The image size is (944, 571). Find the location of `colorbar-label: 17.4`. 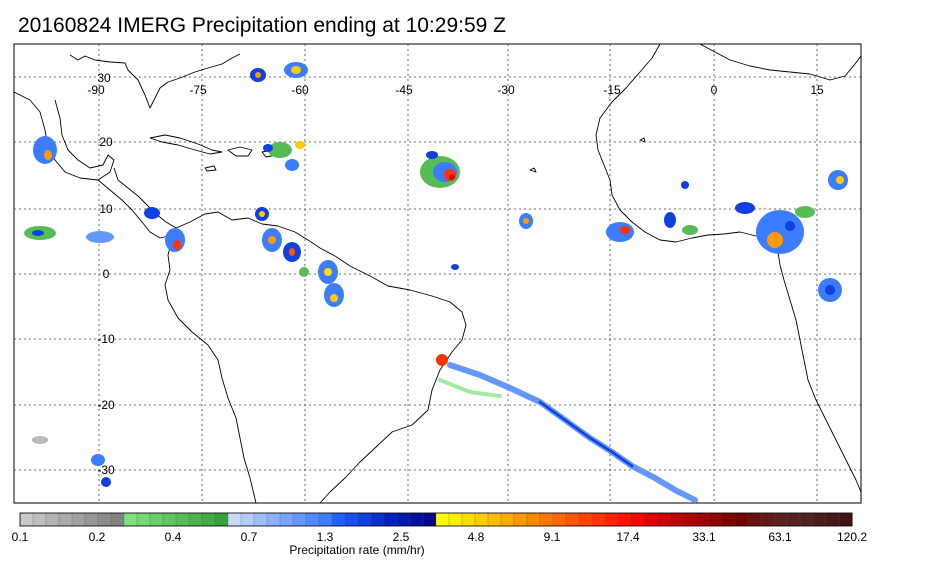

colorbar-label: 17.4 is located at coordinates (628, 537).